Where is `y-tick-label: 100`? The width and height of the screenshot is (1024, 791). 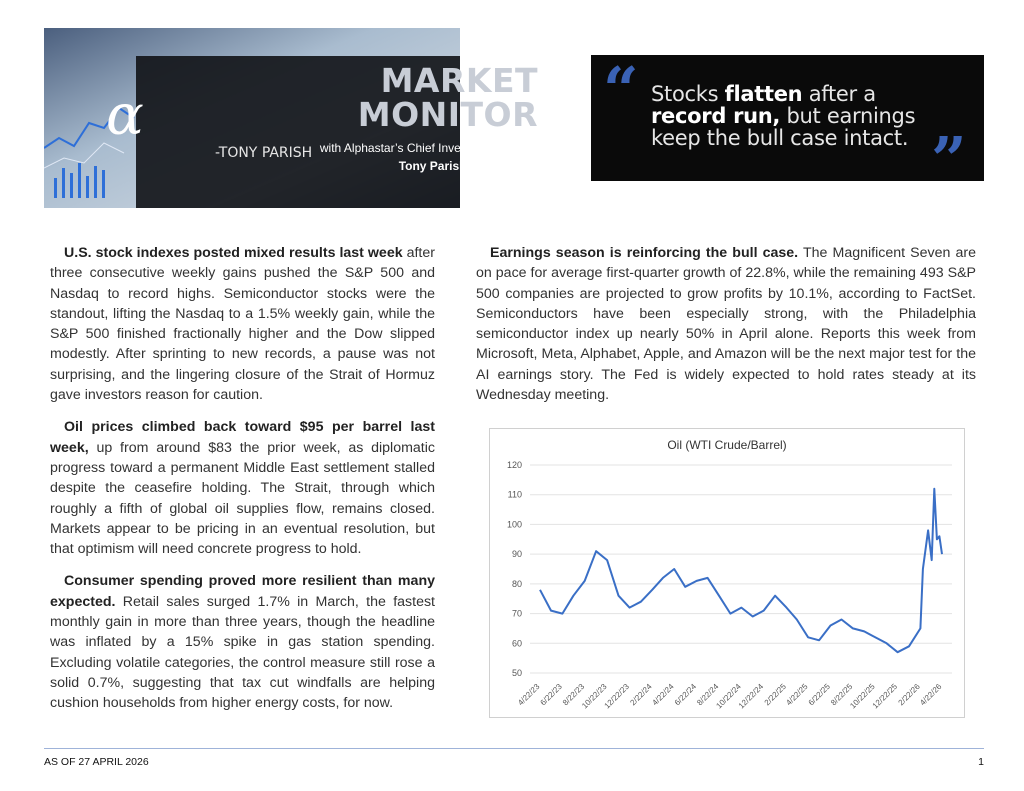 y-tick-label: 100 is located at coordinates (514, 524).